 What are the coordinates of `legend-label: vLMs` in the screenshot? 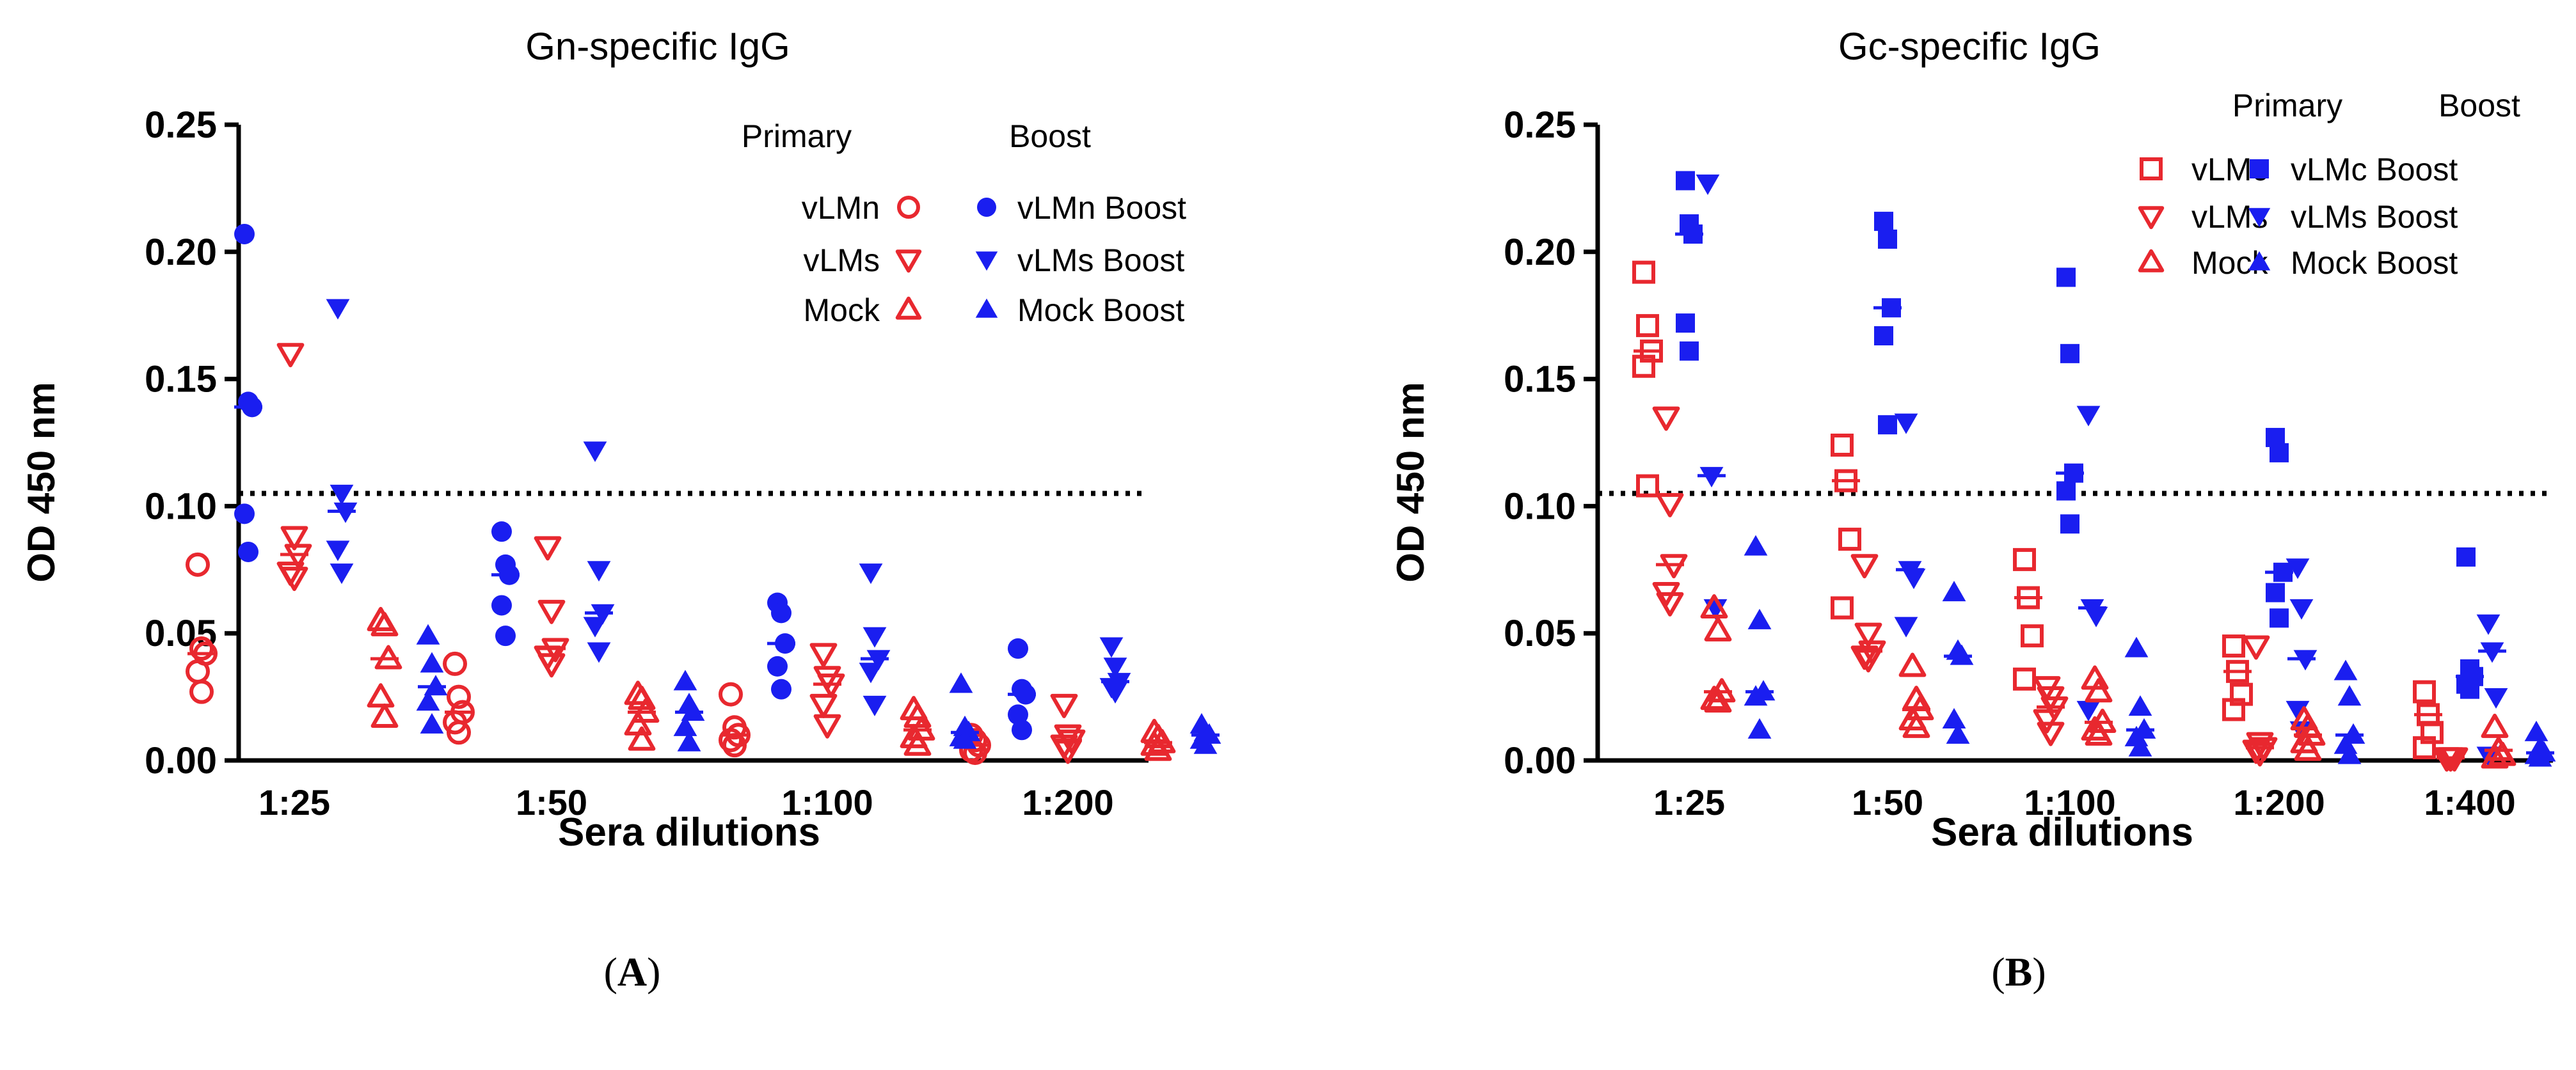 It's located at (842, 260).